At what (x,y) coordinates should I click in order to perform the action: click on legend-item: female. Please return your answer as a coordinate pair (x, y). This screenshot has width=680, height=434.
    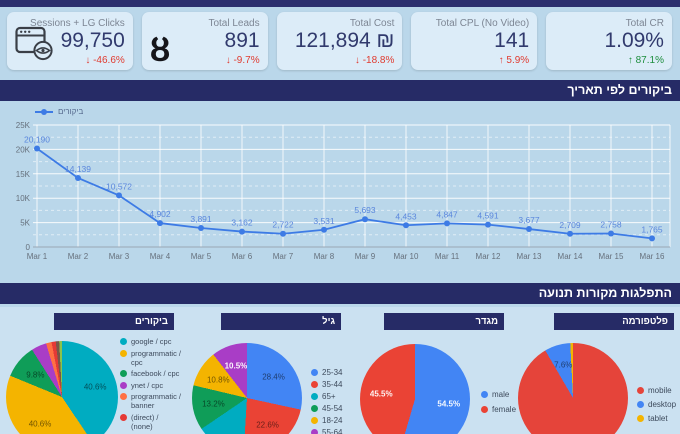
    Looking at the image, I should click on (503, 409).